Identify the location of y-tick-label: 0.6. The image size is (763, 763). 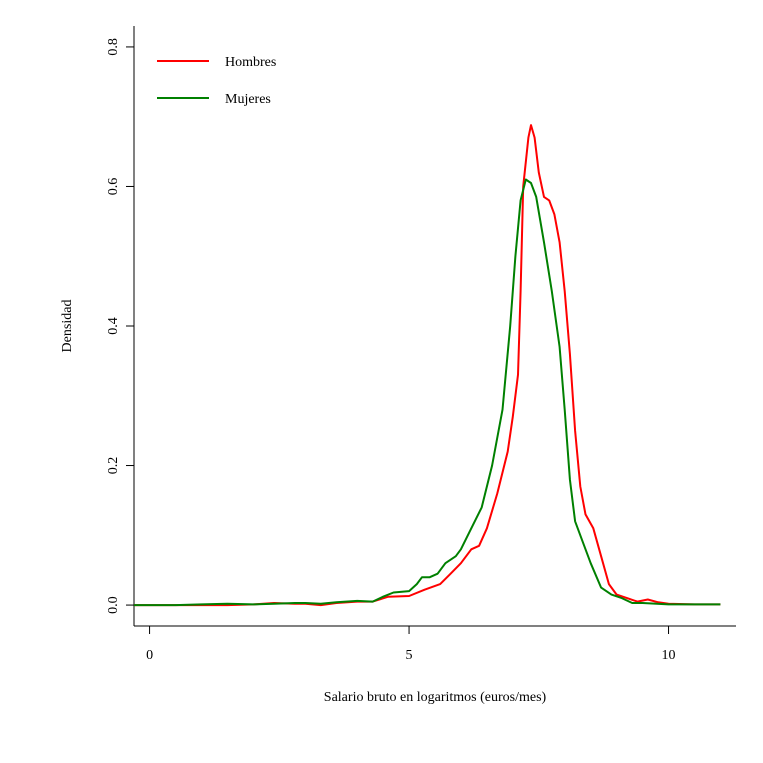
(113, 187).